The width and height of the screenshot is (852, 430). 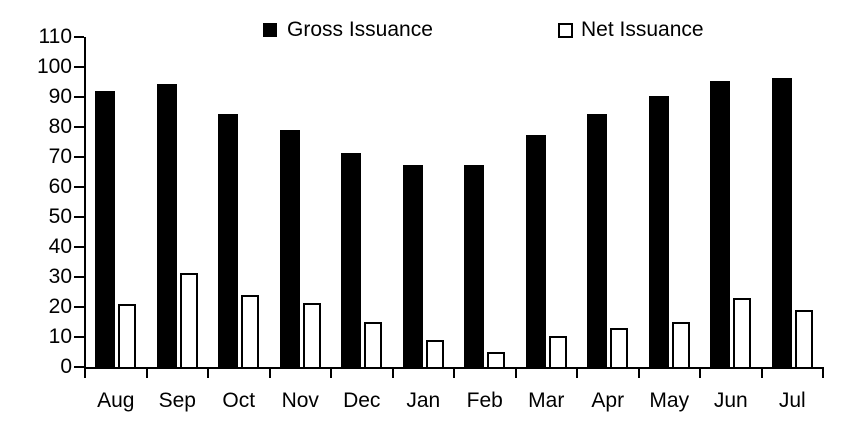 What do you see at coordinates (60, 246) in the screenshot?
I see `y-axis-tick-label: 40` at bounding box center [60, 246].